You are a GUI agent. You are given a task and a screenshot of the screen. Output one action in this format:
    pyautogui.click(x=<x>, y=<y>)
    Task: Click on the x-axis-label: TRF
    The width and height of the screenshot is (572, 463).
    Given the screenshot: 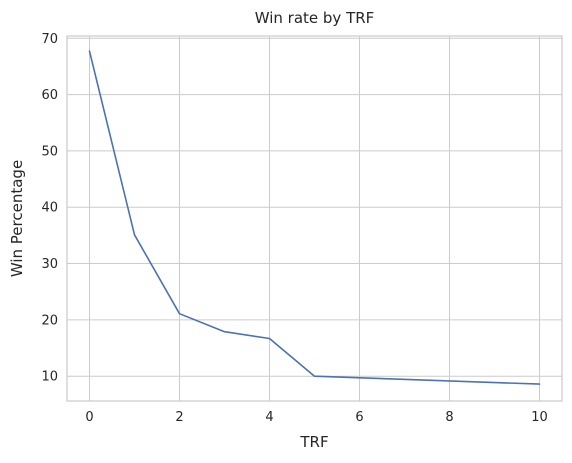 What is the action you would take?
    pyautogui.click(x=313, y=442)
    